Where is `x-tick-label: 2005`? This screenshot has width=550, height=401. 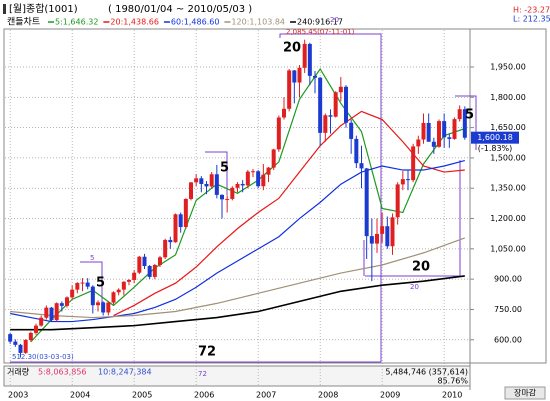
x-tick-label: 2005 is located at coordinates (142, 395).